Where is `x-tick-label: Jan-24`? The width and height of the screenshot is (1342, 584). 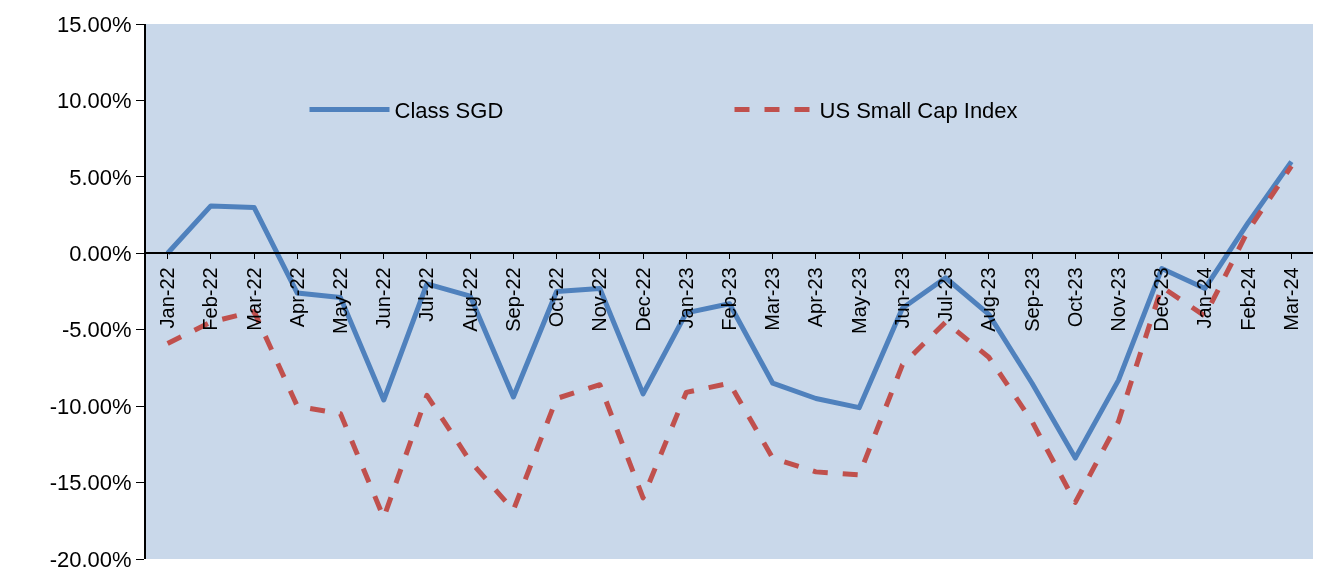
x-tick-label: Jan-24 is located at coordinates (1204, 298).